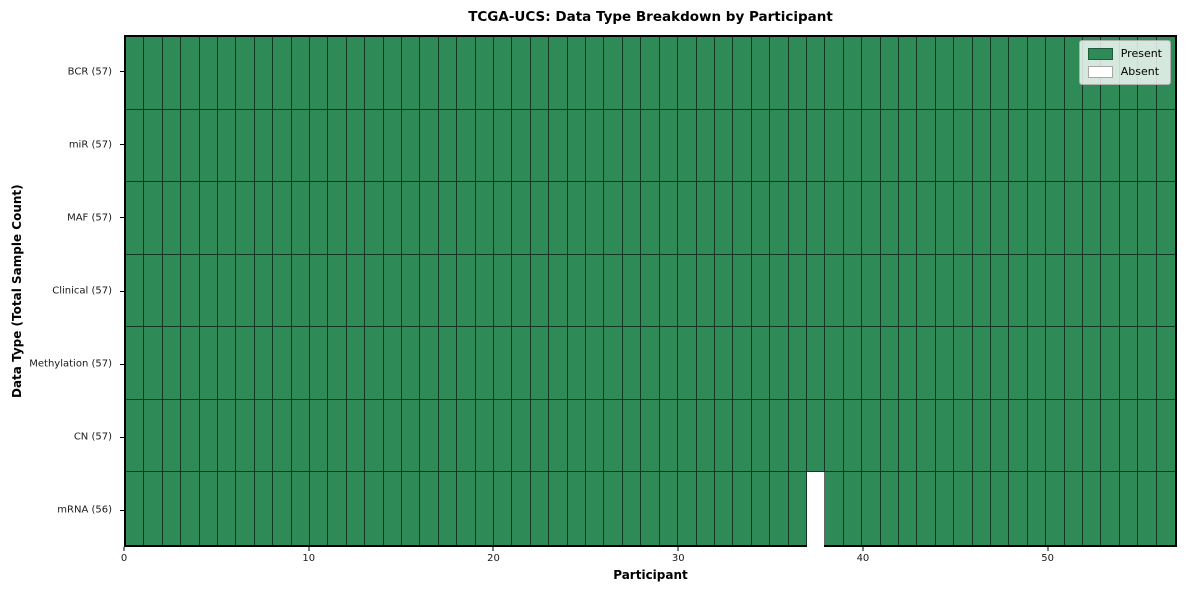  What do you see at coordinates (1124, 62) in the screenshot?
I see `legend: Present Absent` at bounding box center [1124, 62].